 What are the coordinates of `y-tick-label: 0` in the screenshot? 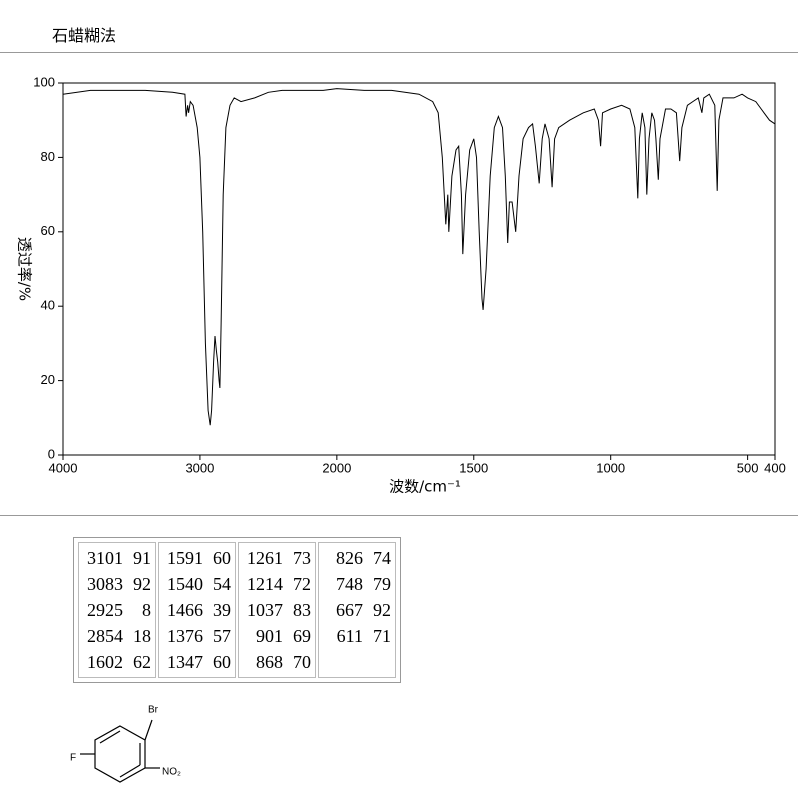 It's located at (51, 453).